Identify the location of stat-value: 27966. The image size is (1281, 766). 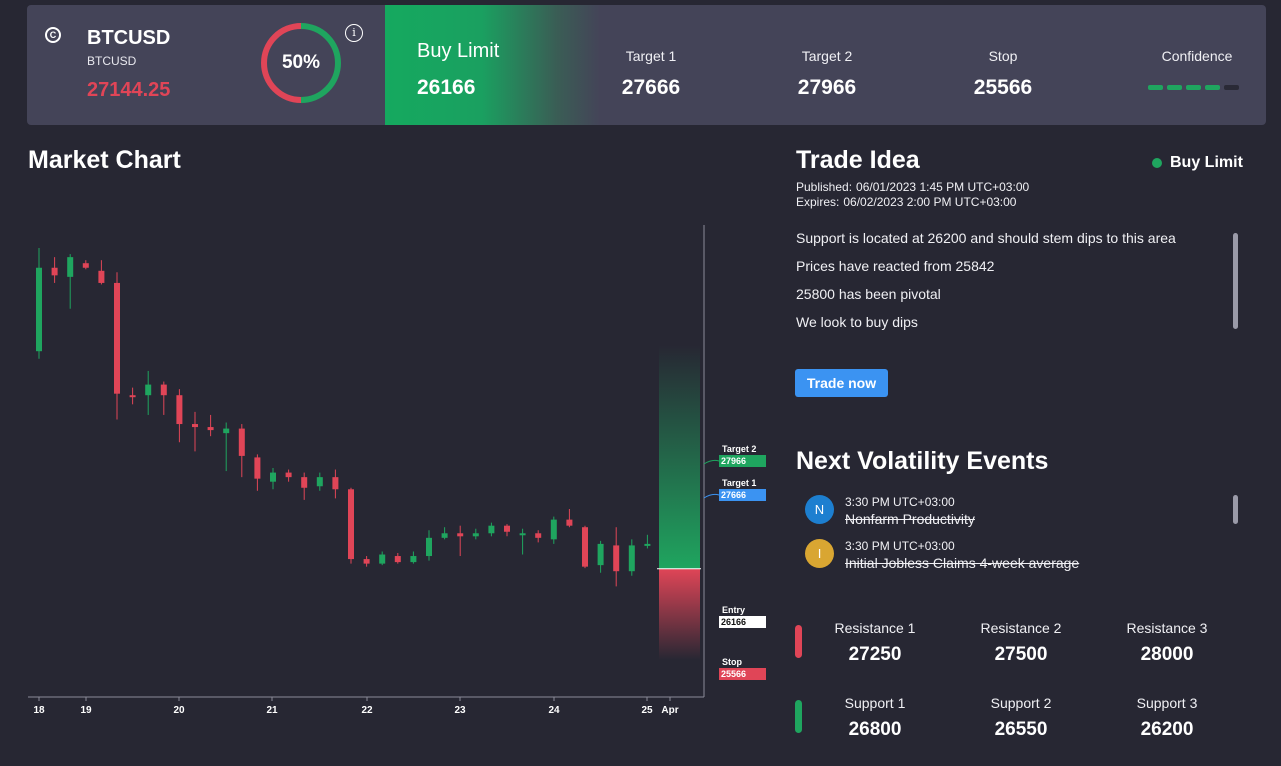
(827, 87).